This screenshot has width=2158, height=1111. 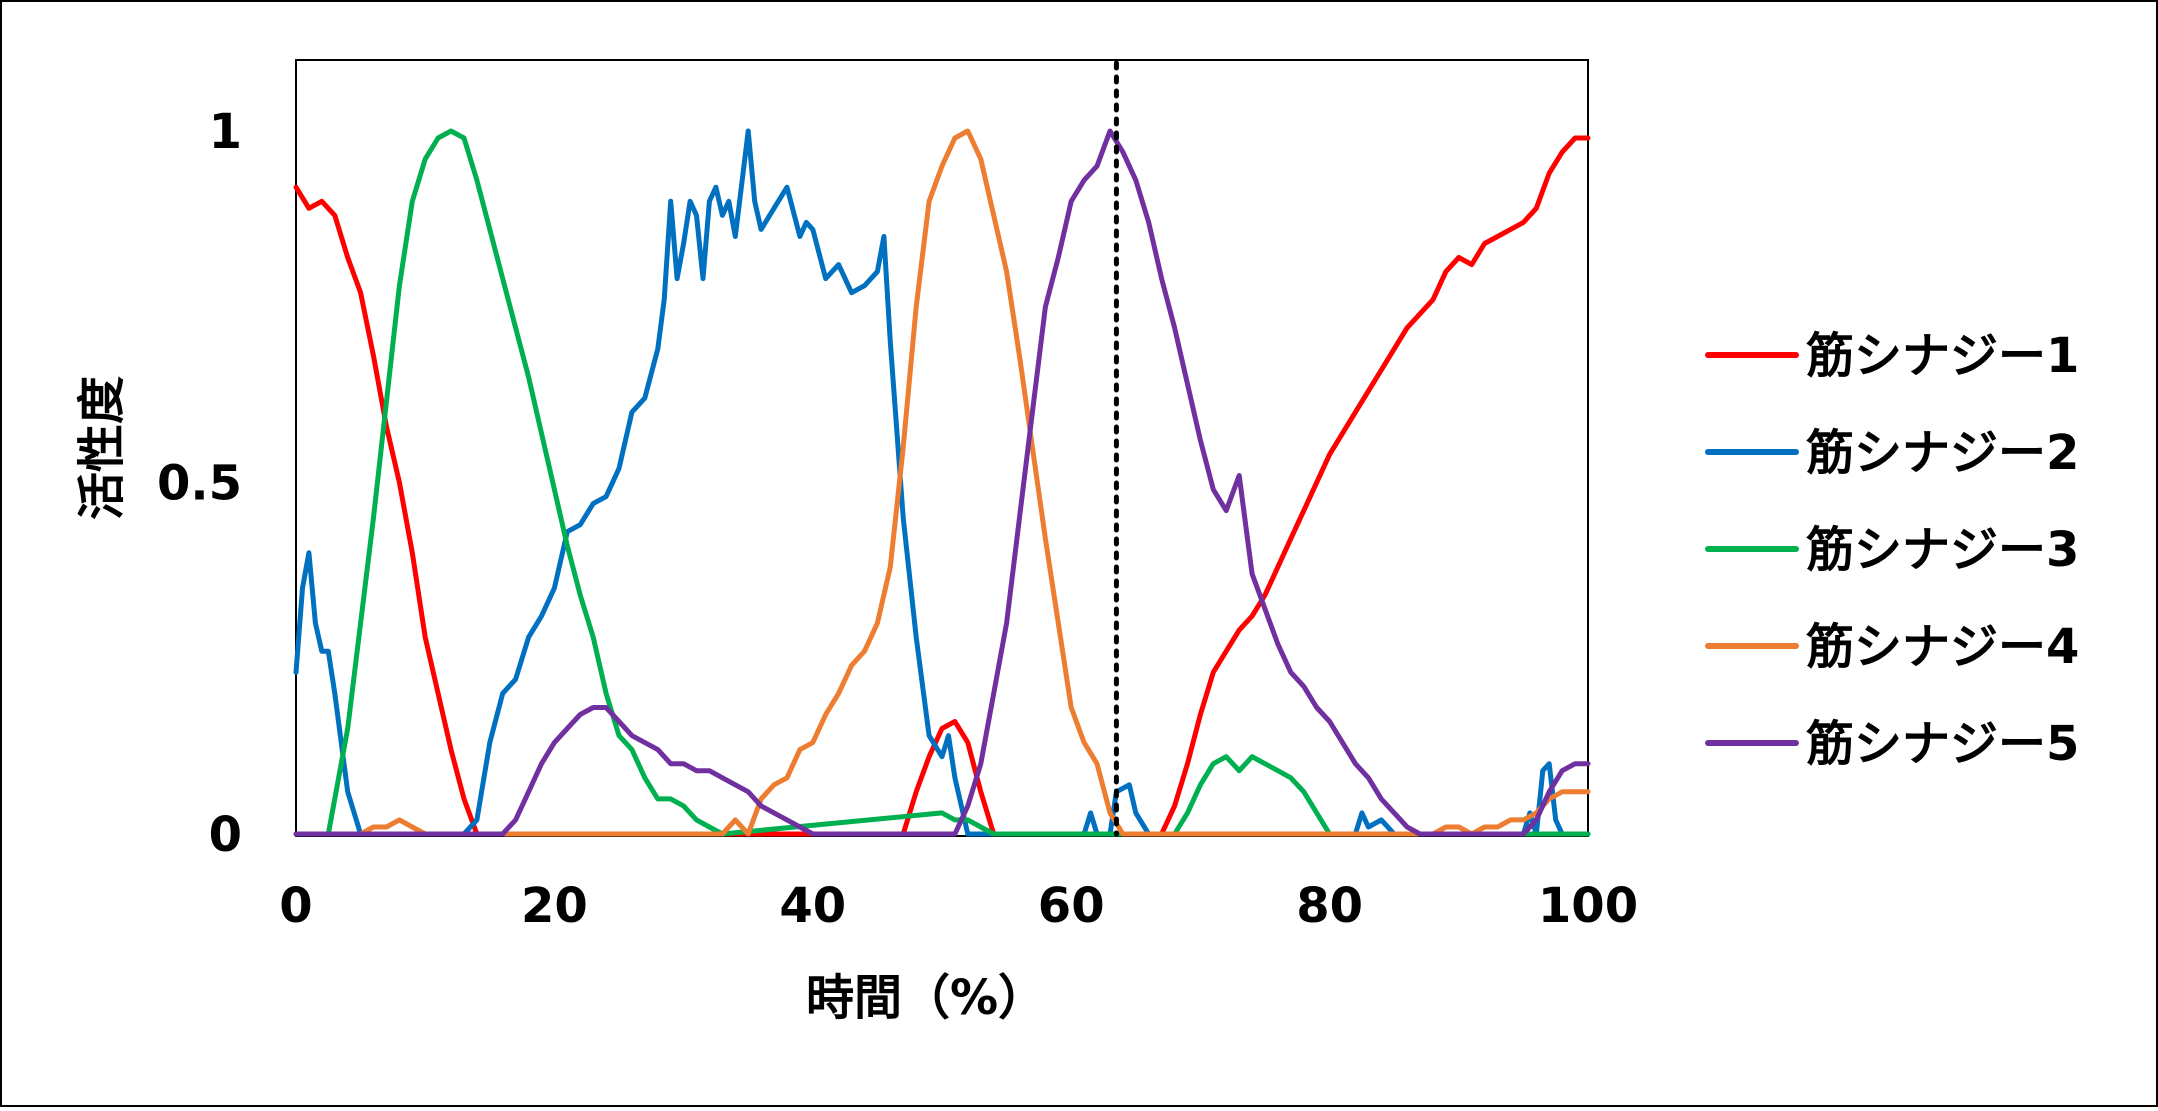 What do you see at coordinates (1588, 906) in the screenshot?
I see `x-tick-label: 100` at bounding box center [1588, 906].